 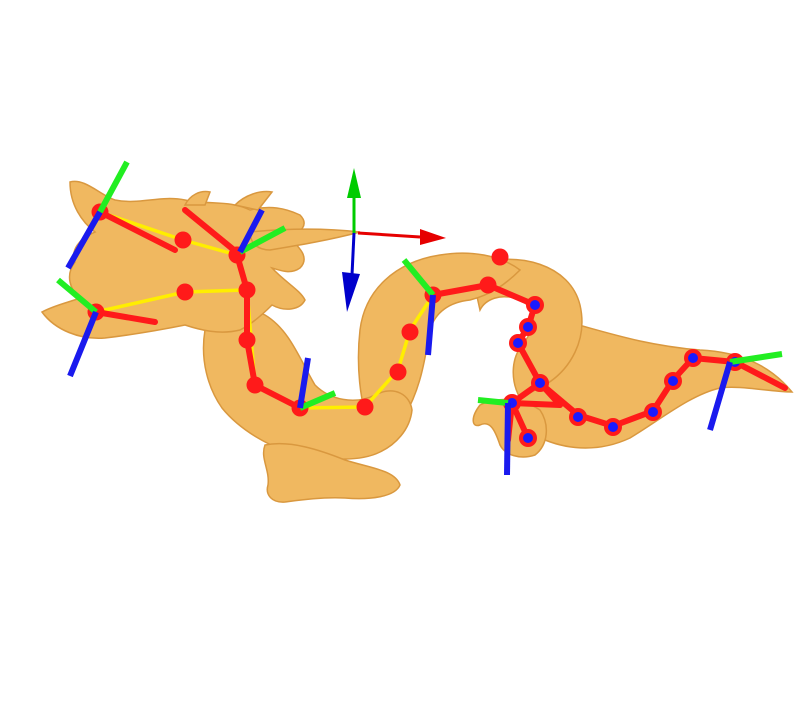 I want to click on axis-x-arrow-icon, so click(x=433, y=237).